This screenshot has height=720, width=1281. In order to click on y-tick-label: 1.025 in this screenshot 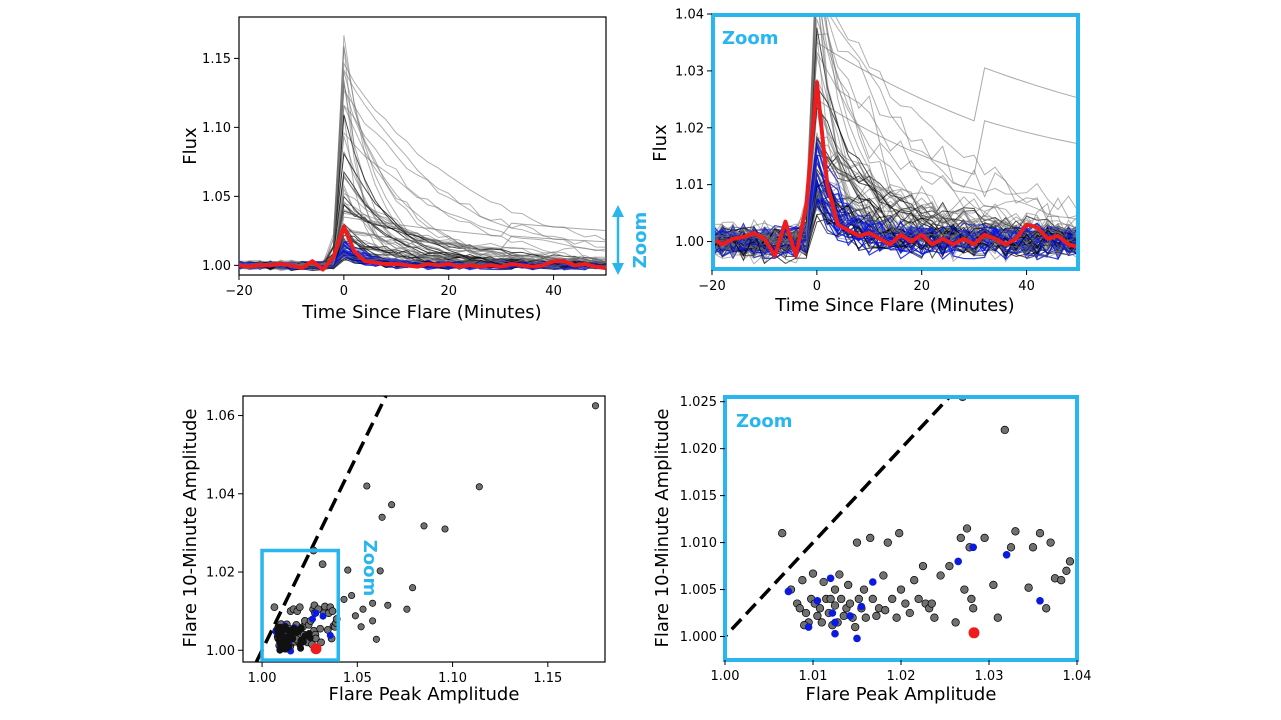, I will do `click(698, 402)`.